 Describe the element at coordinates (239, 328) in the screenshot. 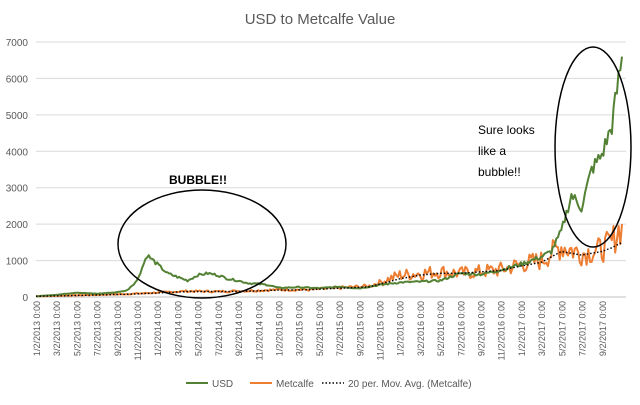

I see `x-tick-label: 9/2/2014 0:00` at that location.